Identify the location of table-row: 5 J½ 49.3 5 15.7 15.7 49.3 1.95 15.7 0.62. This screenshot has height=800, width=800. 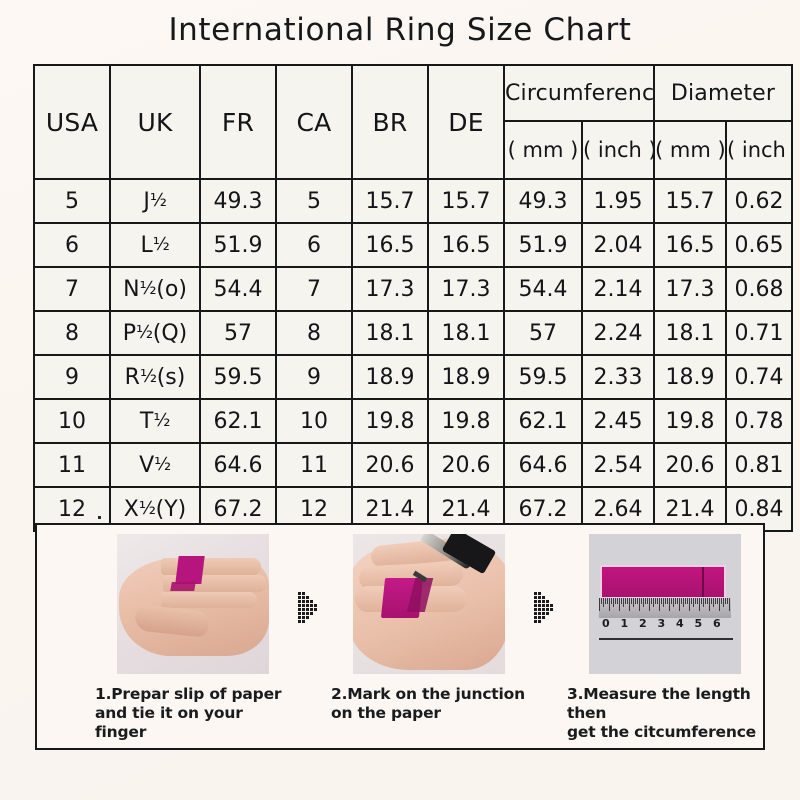
(413, 201).